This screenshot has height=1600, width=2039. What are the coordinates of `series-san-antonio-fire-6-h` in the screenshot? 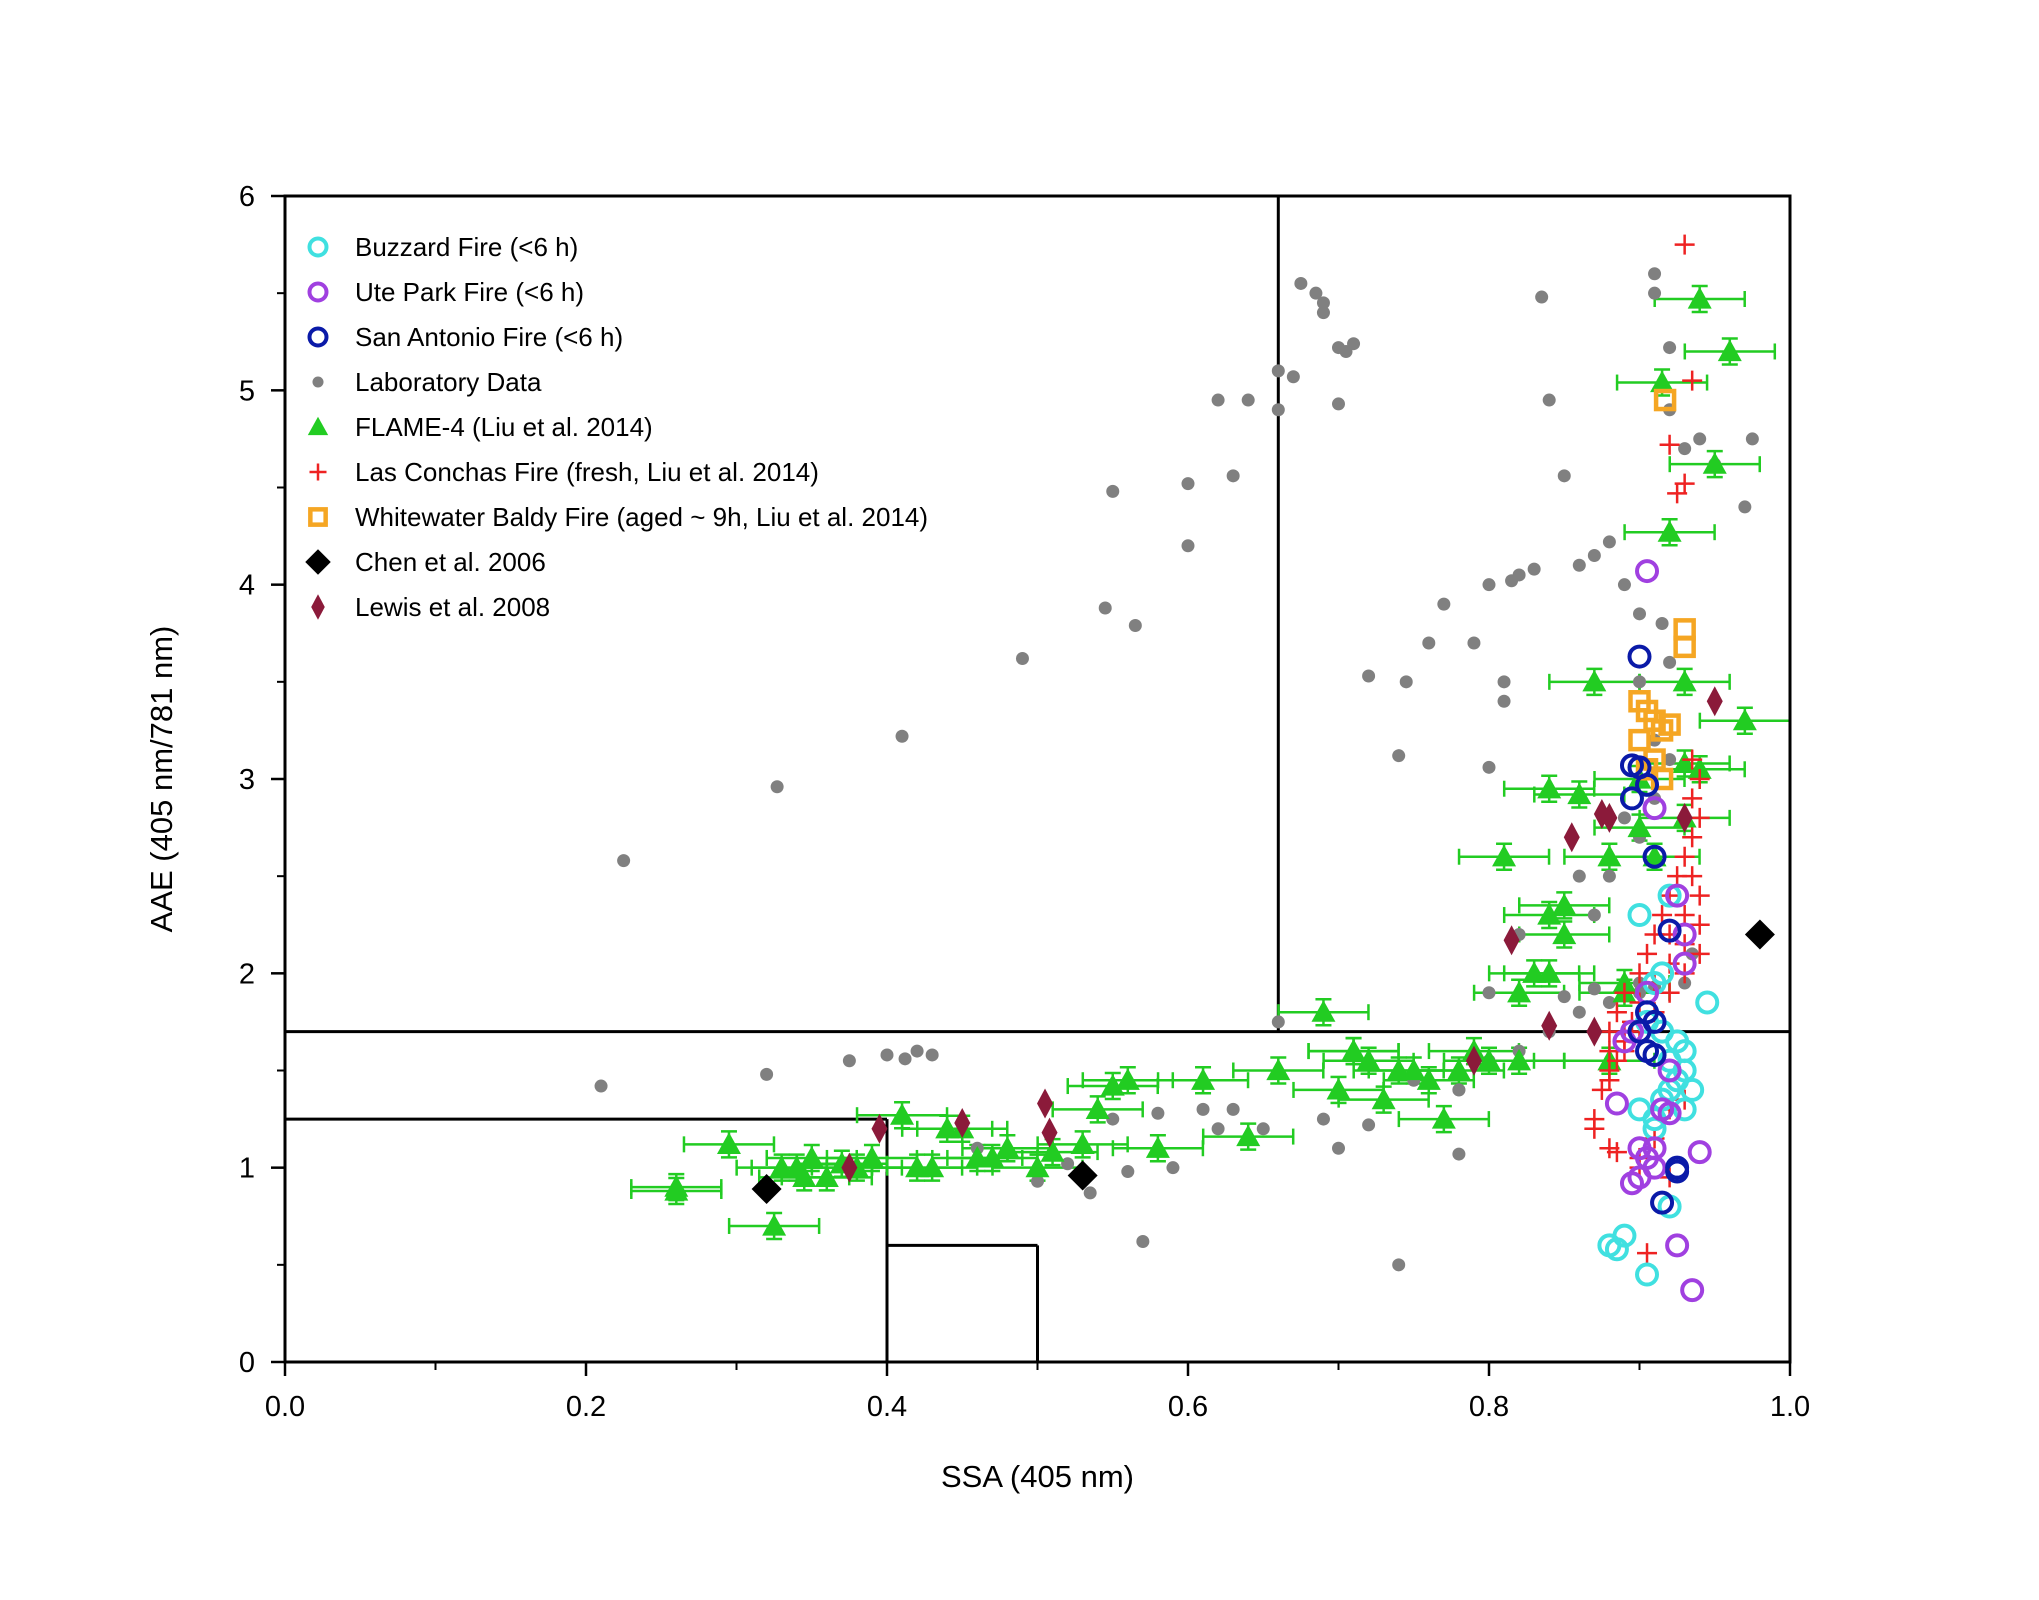 It's located at (1654, 929).